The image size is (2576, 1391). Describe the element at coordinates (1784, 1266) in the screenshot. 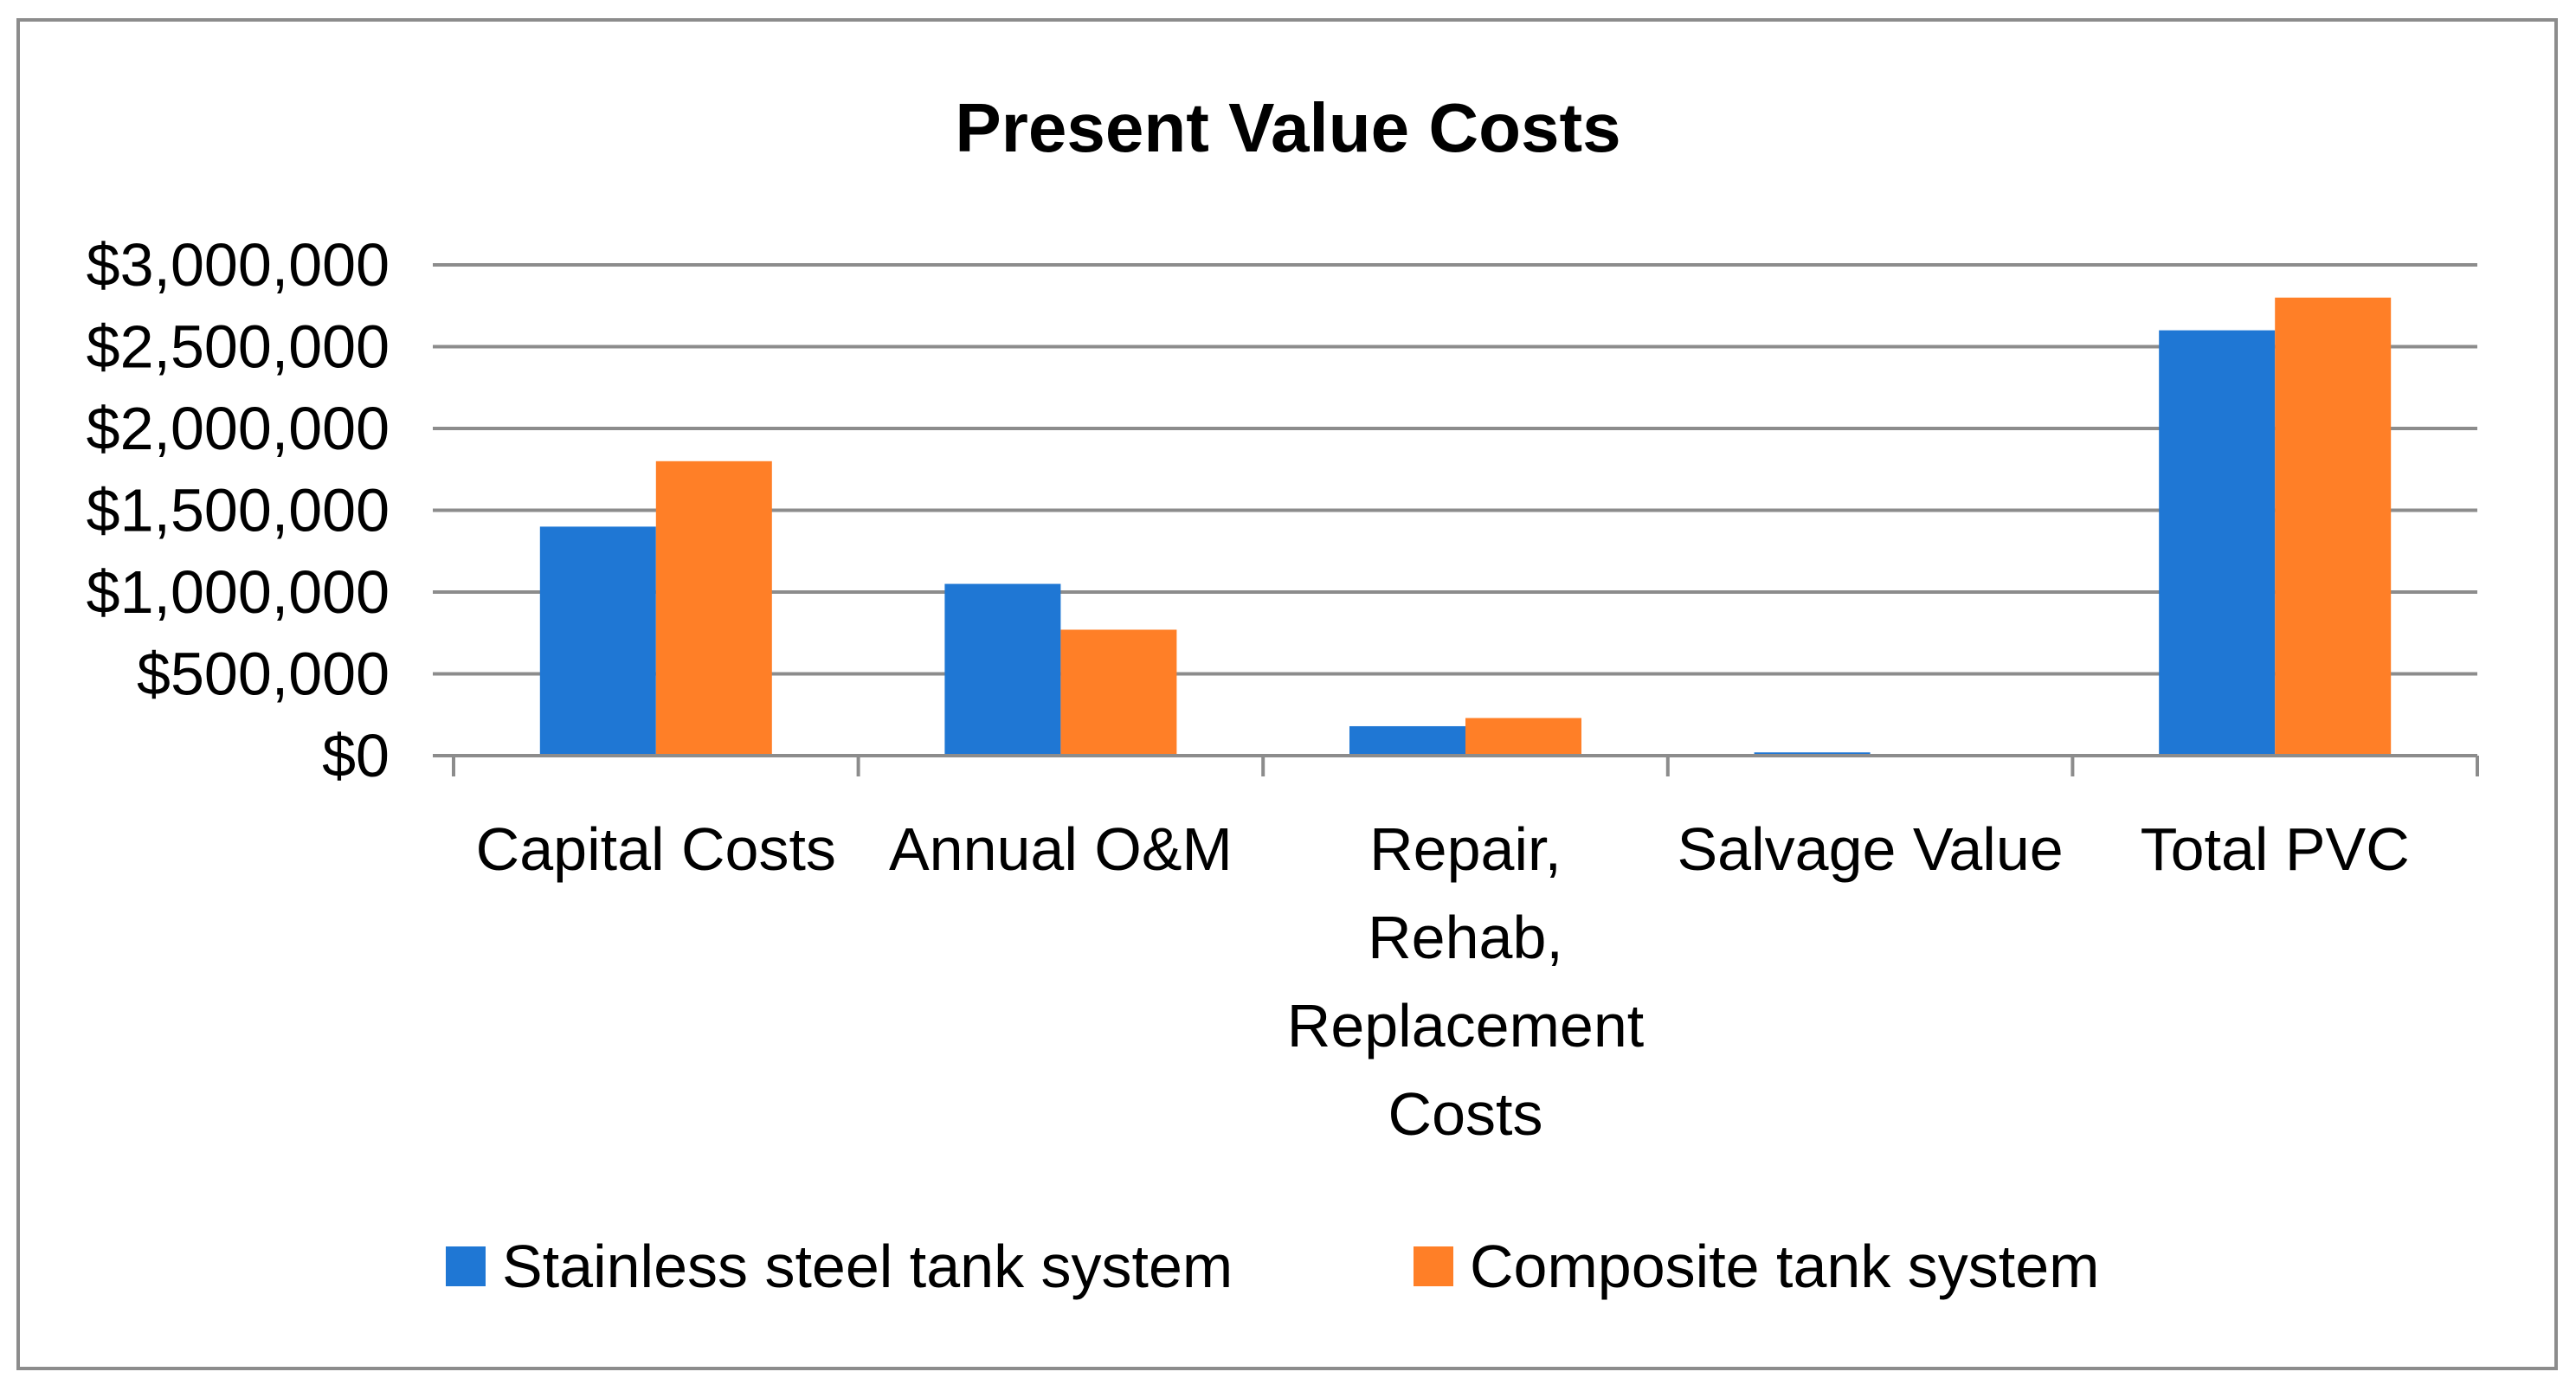

I see `legend-label-composite: Composite tank system` at that location.